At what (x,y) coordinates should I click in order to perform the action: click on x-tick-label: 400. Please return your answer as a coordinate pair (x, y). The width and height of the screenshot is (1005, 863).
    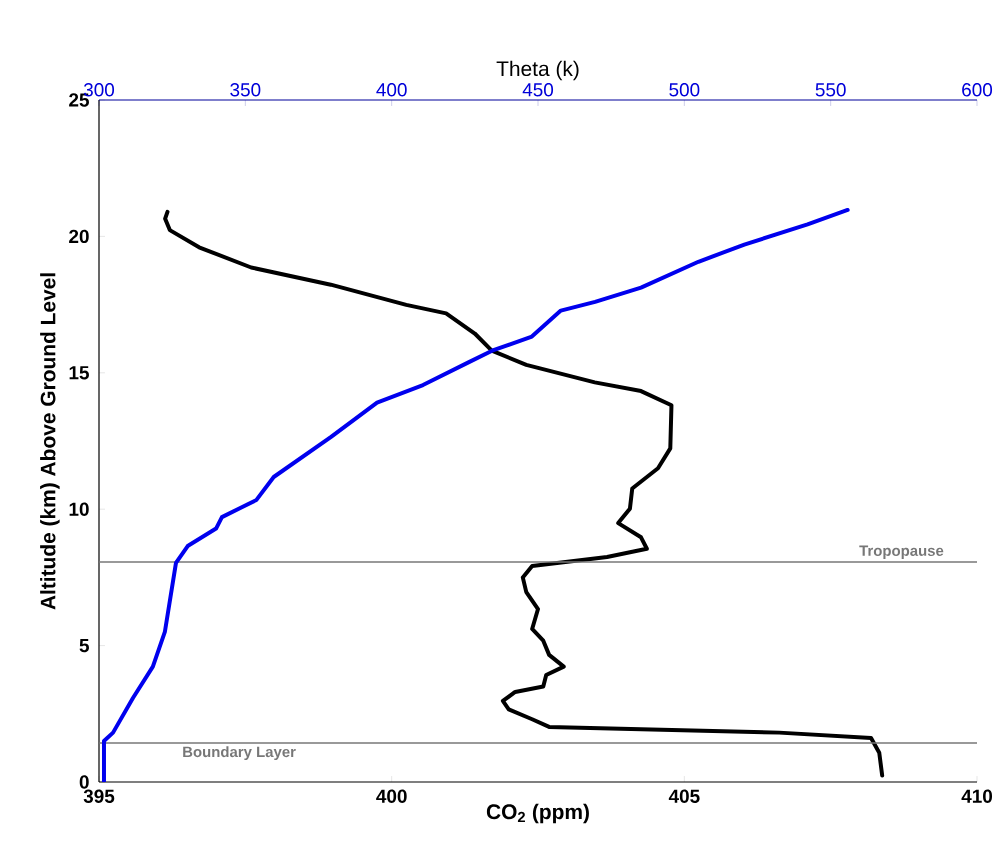
    Looking at the image, I should click on (391, 796).